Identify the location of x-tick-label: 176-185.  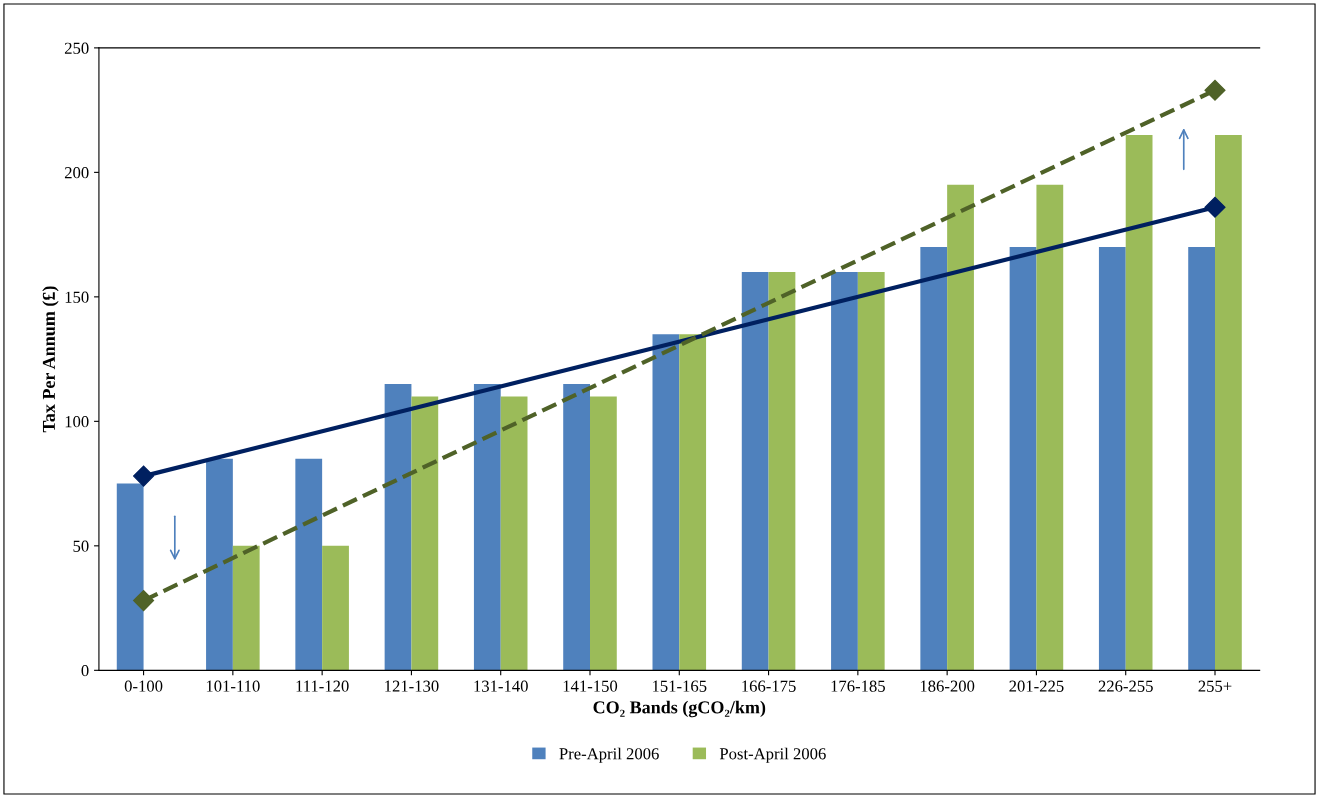
(858, 686).